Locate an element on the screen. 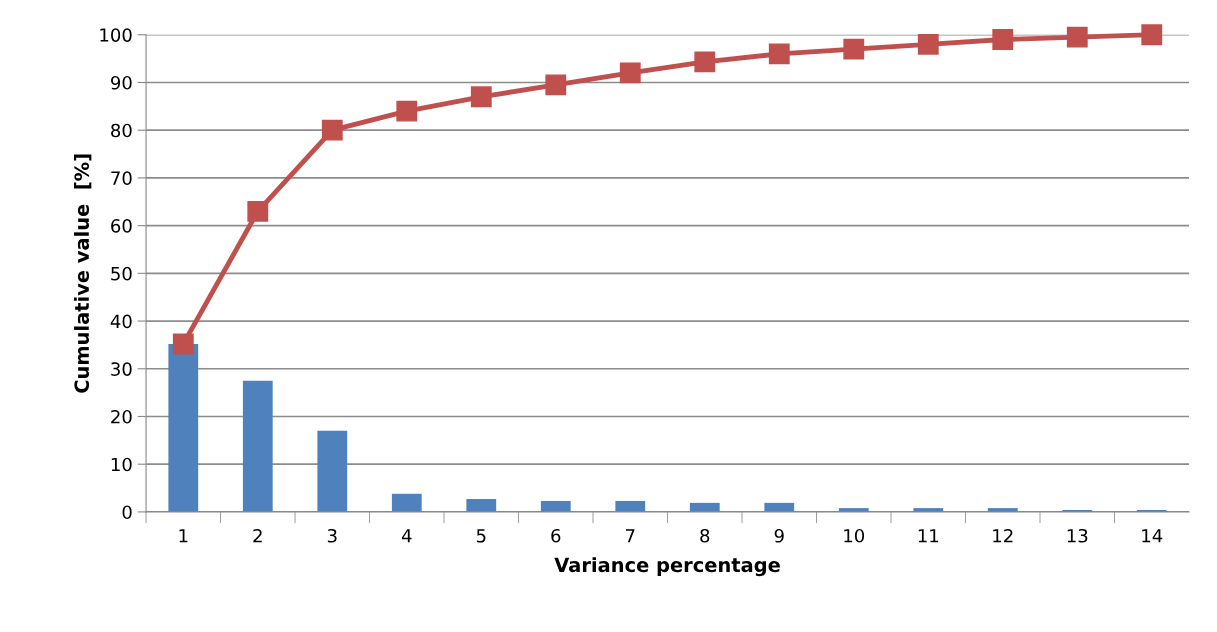 Image resolution: width=1217 pixels, height=632 pixels. y-tick-label: 90 is located at coordinates (121, 82).